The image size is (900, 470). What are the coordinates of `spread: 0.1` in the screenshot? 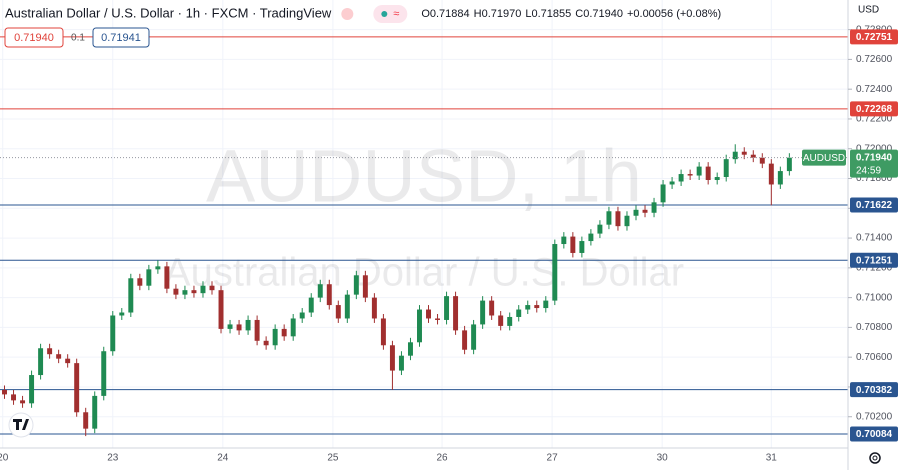 It's located at (78, 38).